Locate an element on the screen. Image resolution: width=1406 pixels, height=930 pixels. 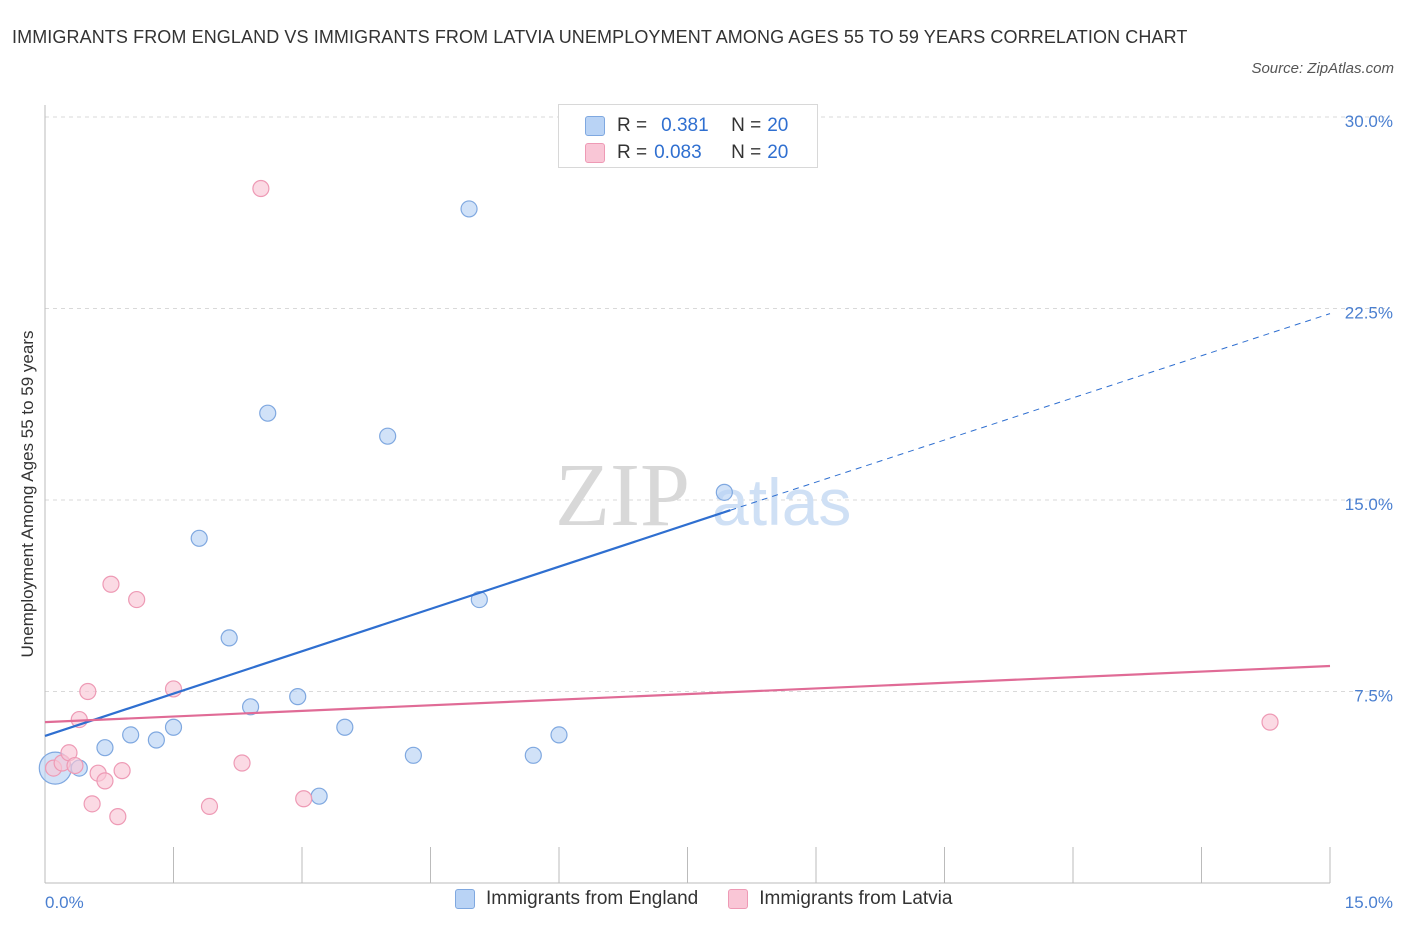
legend-row-latvia: R = 0.083 N = 20 is located at coordinates (686, 153).